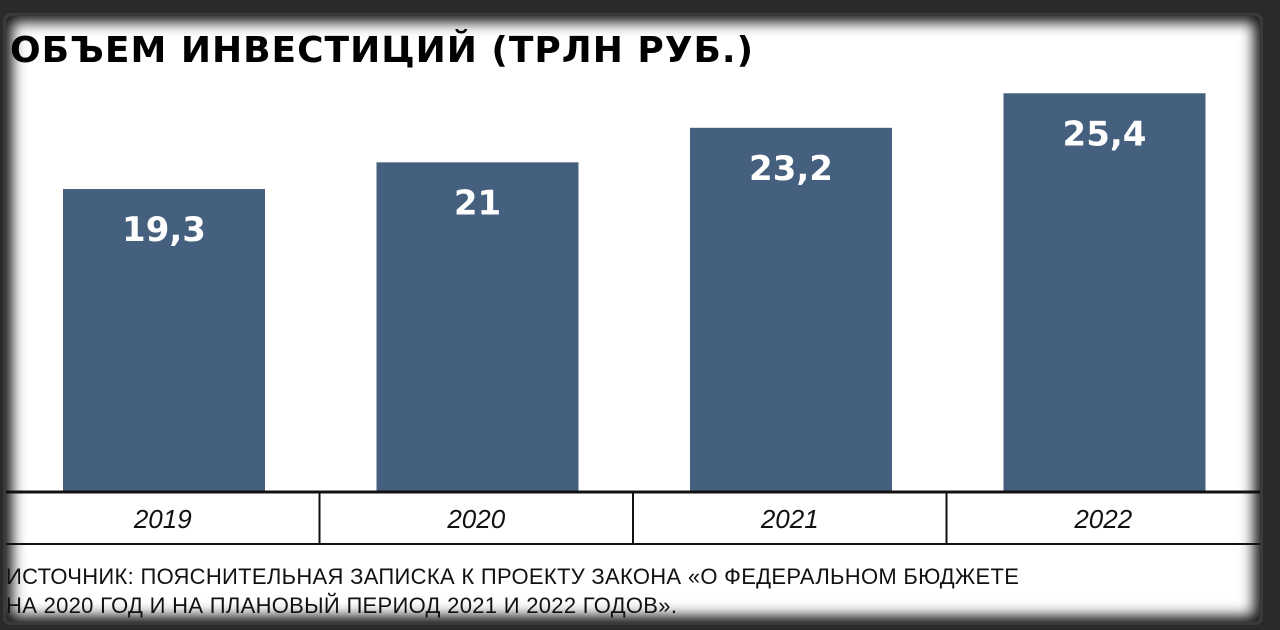  What do you see at coordinates (477, 327) in the screenshot?
I see `bar-2020` at bounding box center [477, 327].